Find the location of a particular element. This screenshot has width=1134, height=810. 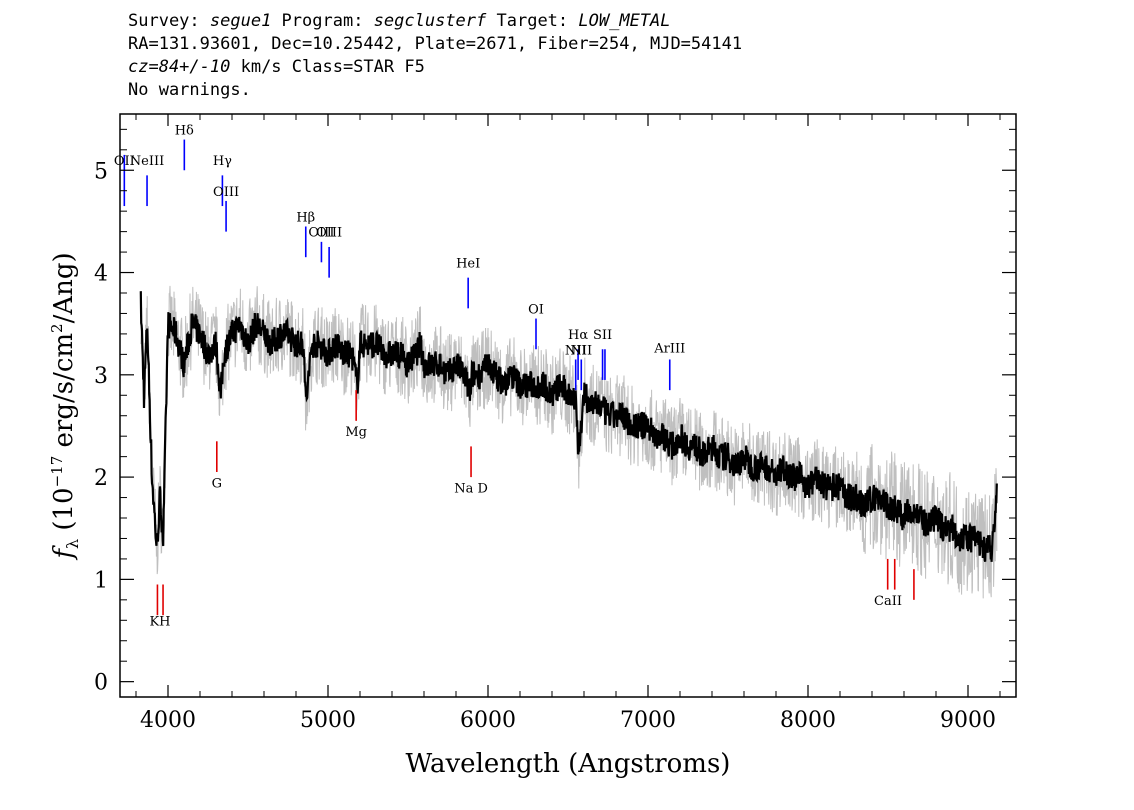

emission-line-label: OI is located at coordinates (536, 309).